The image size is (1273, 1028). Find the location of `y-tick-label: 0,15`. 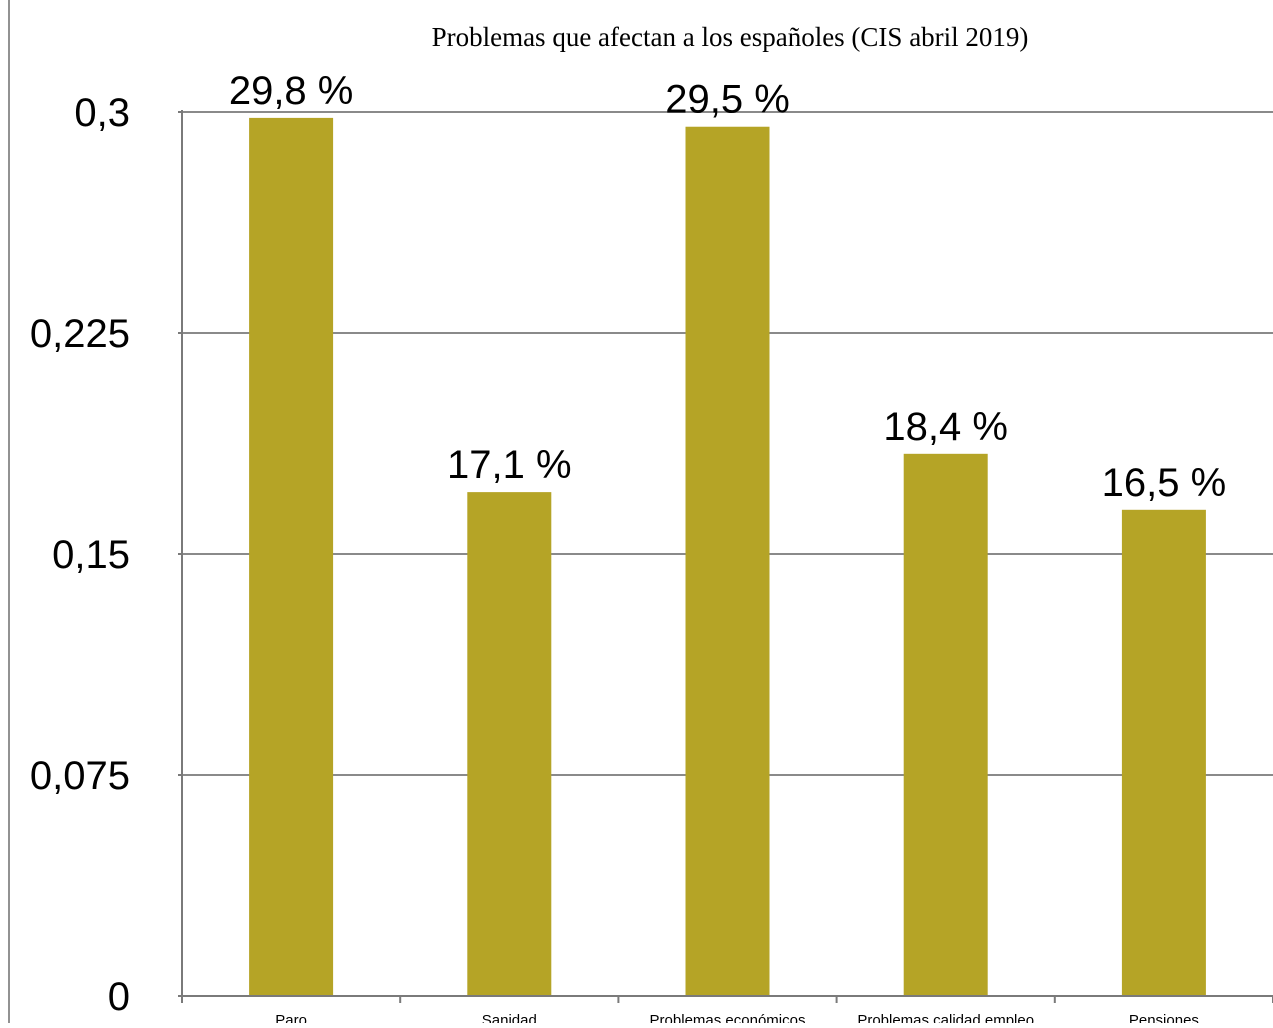

y-tick-label: 0,15 is located at coordinates (91, 555).